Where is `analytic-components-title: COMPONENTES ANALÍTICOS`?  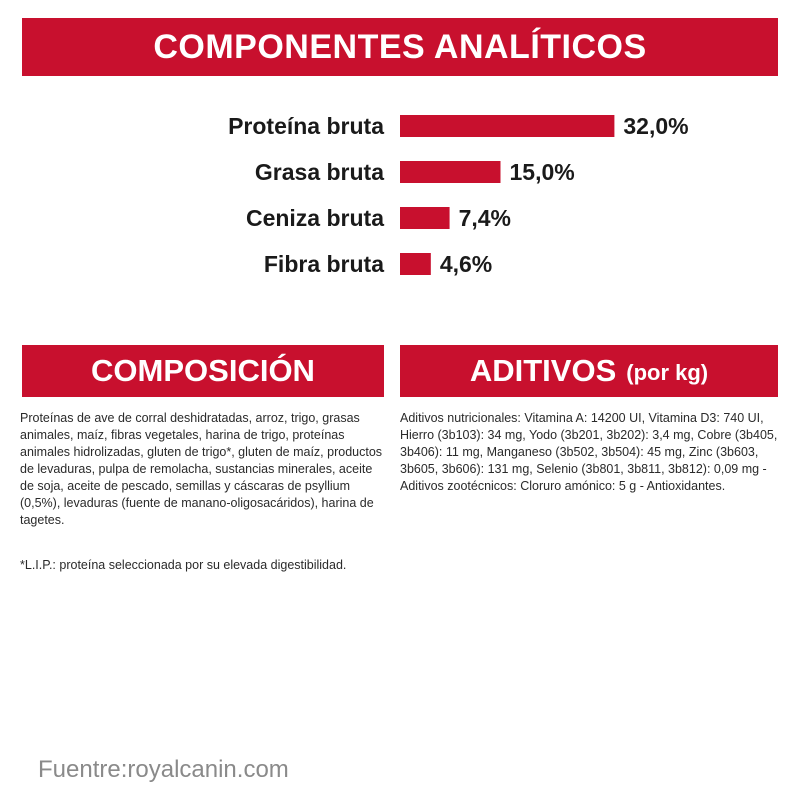 analytic-components-title: COMPONENTES ANALÍTICOS is located at coordinates (400, 46).